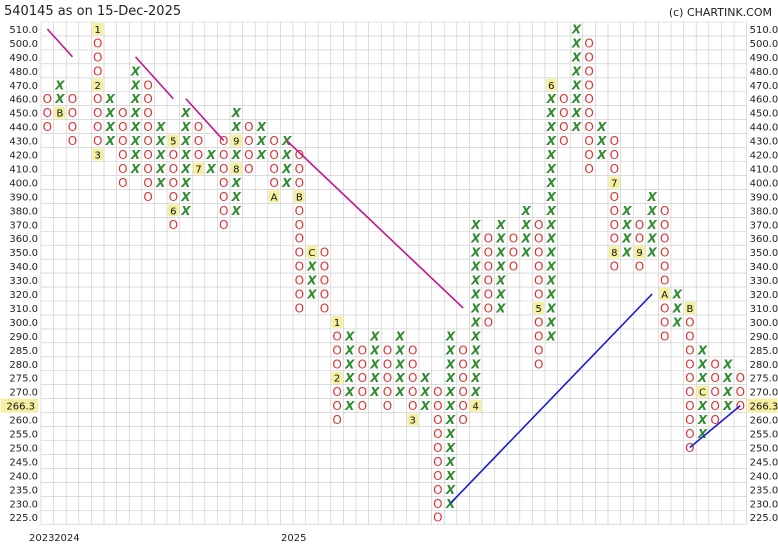 The image size is (778, 554). Describe the element at coordinates (93, 11) in the screenshot. I see `chart-title: 540145 as on 15-Dec-2025` at that location.